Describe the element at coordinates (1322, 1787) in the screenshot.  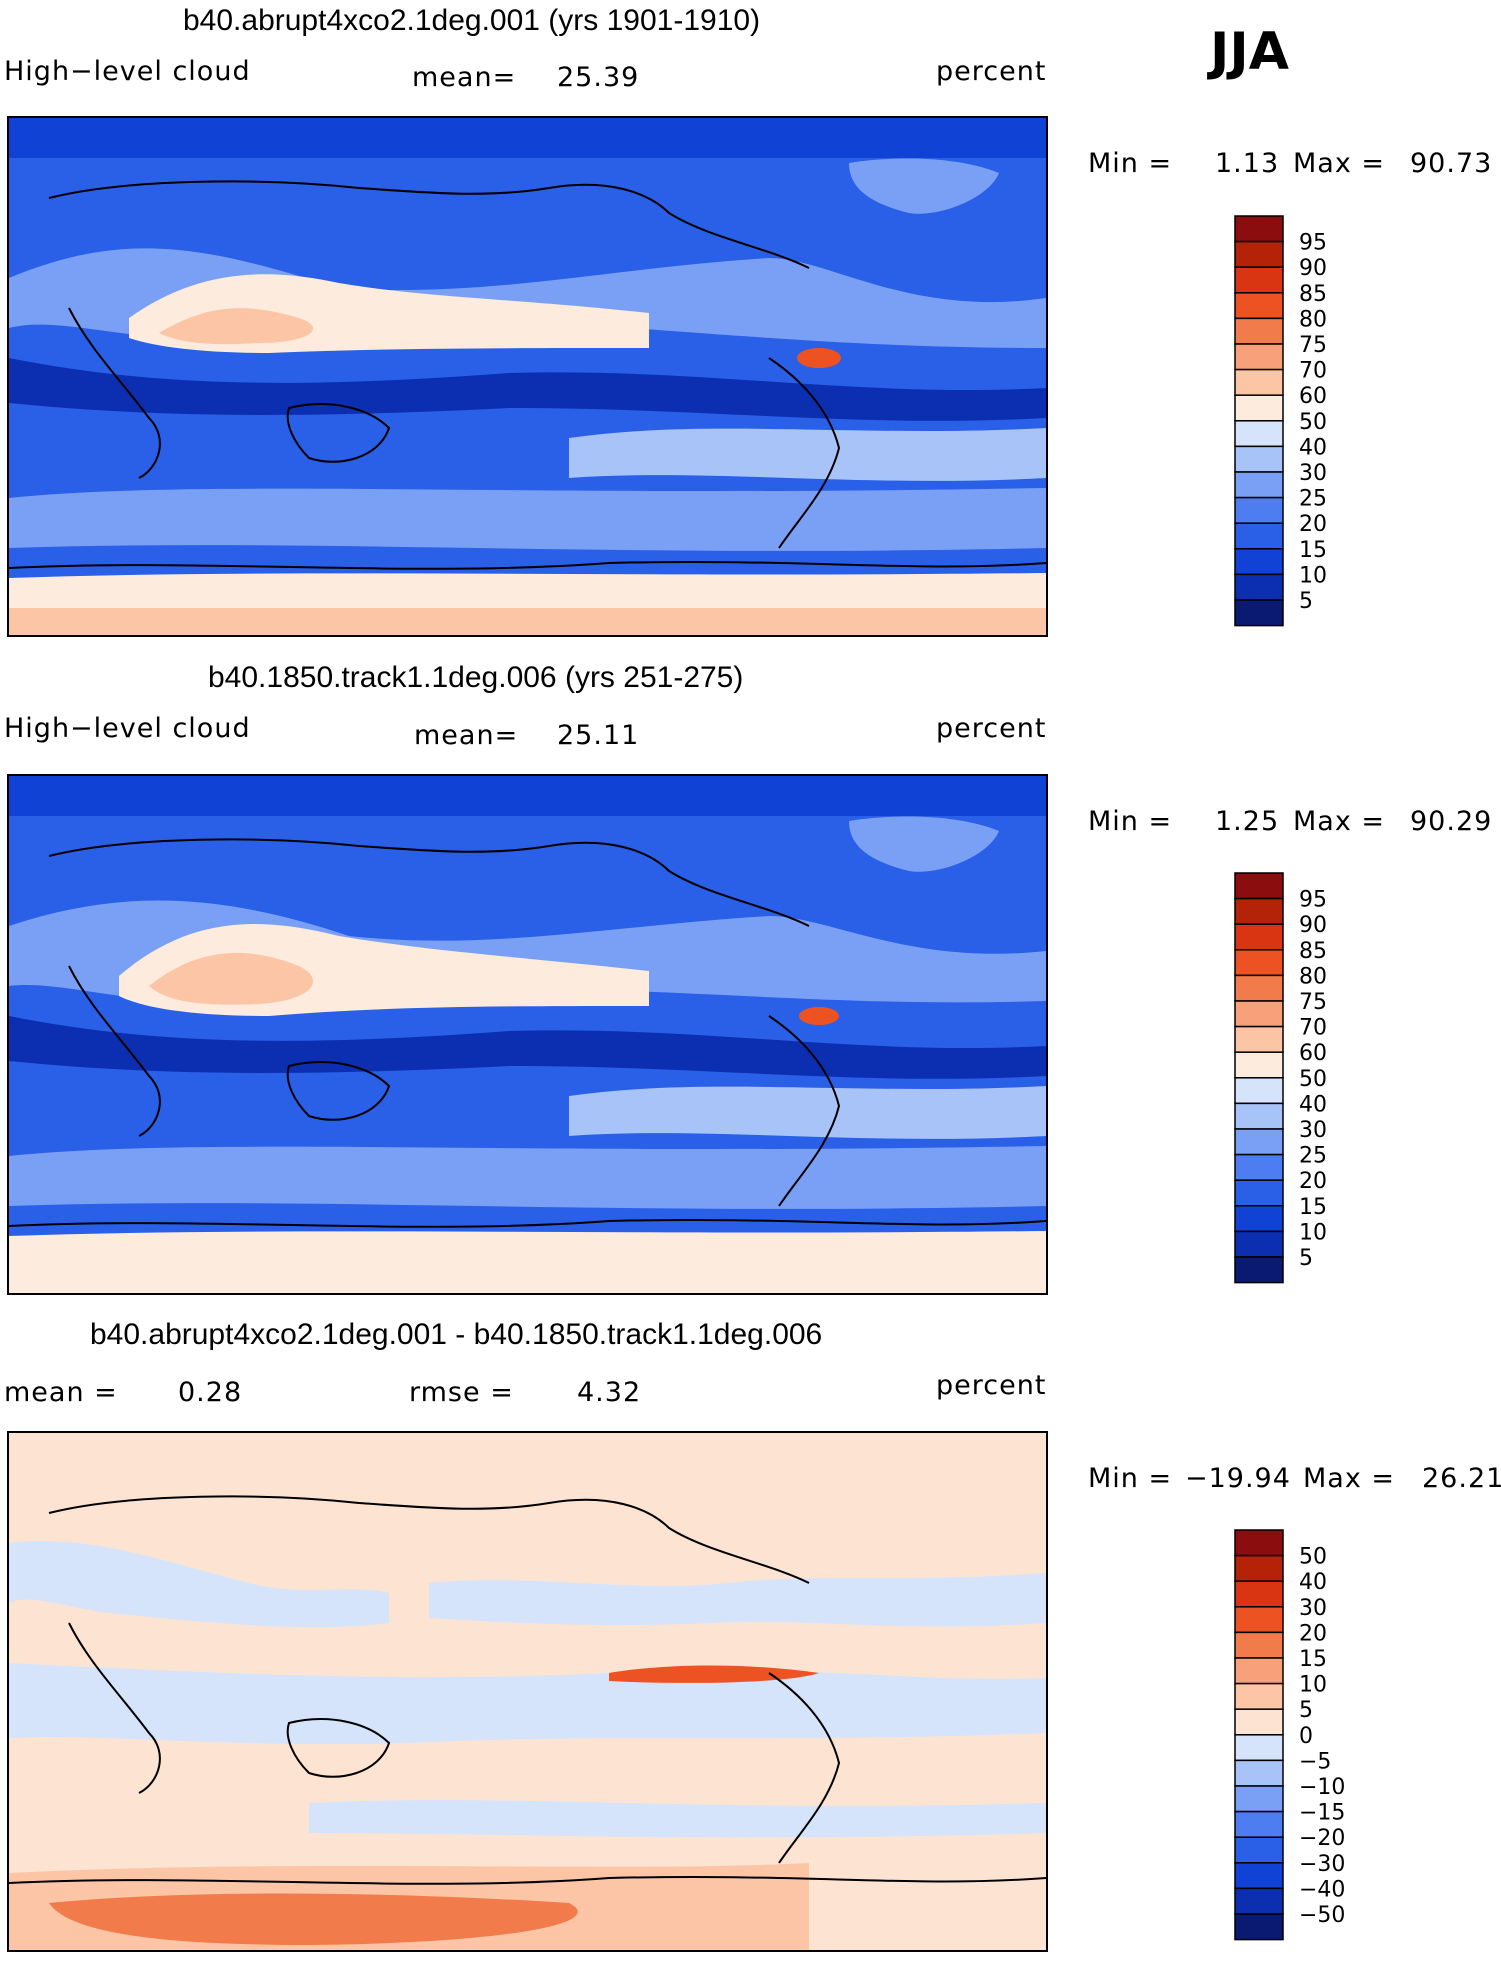
I see `colorbar-tick-label: −10` at that location.